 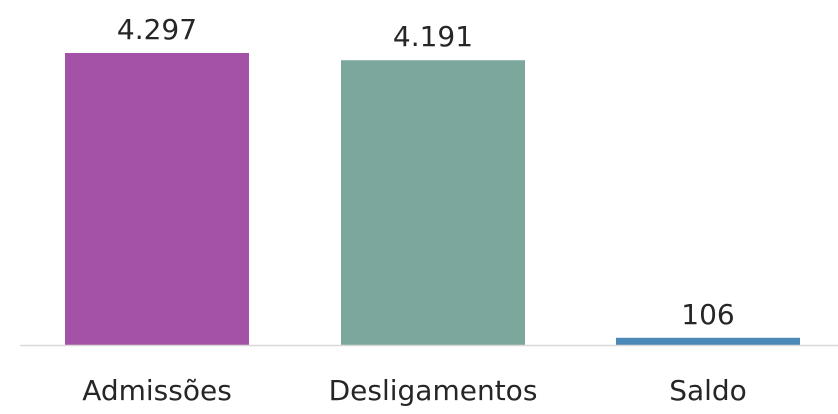 I want to click on category-label-1: Desligamentos, so click(x=433, y=390).